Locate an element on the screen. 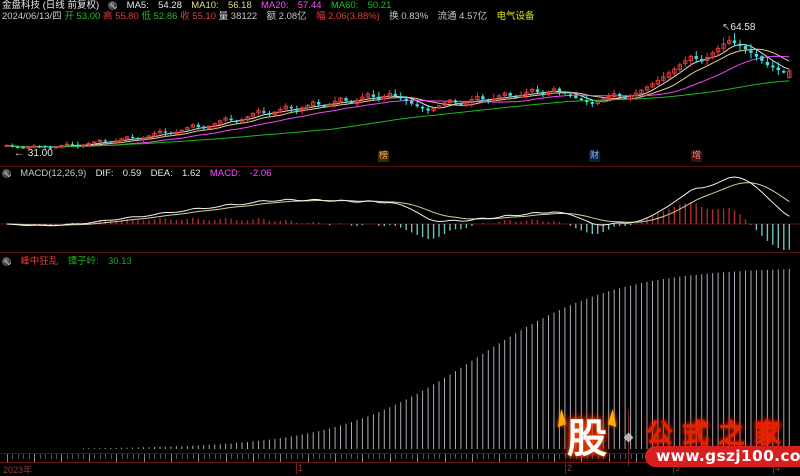  custom-indicator-name: 峰中狂乱 is located at coordinates (39, 261).